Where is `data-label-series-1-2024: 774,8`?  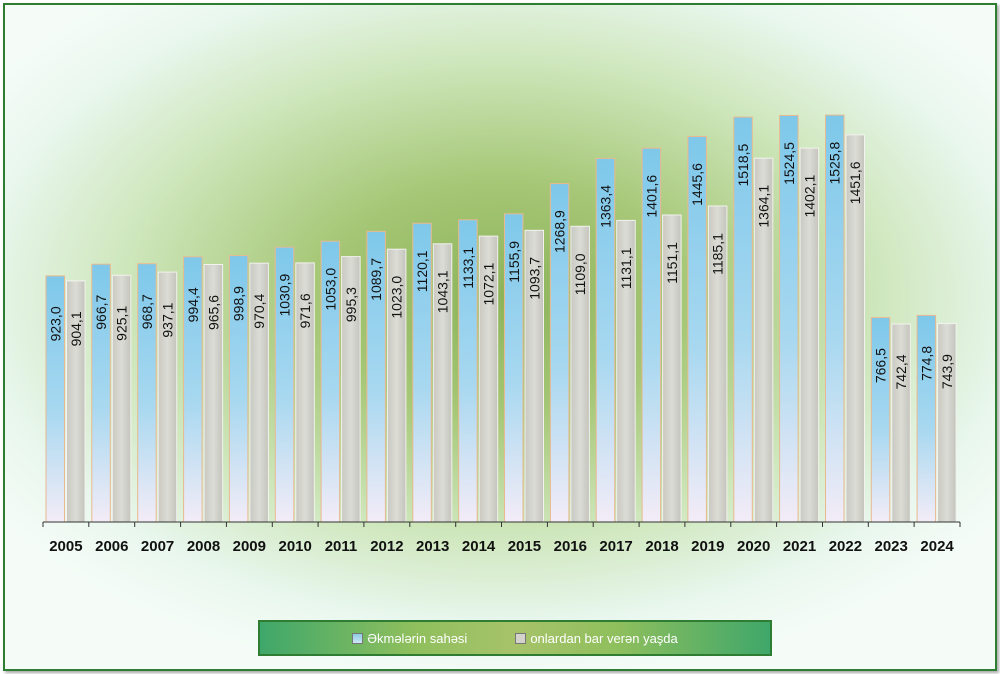
data-label-series-1-2024: 774,8 is located at coordinates (926, 363).